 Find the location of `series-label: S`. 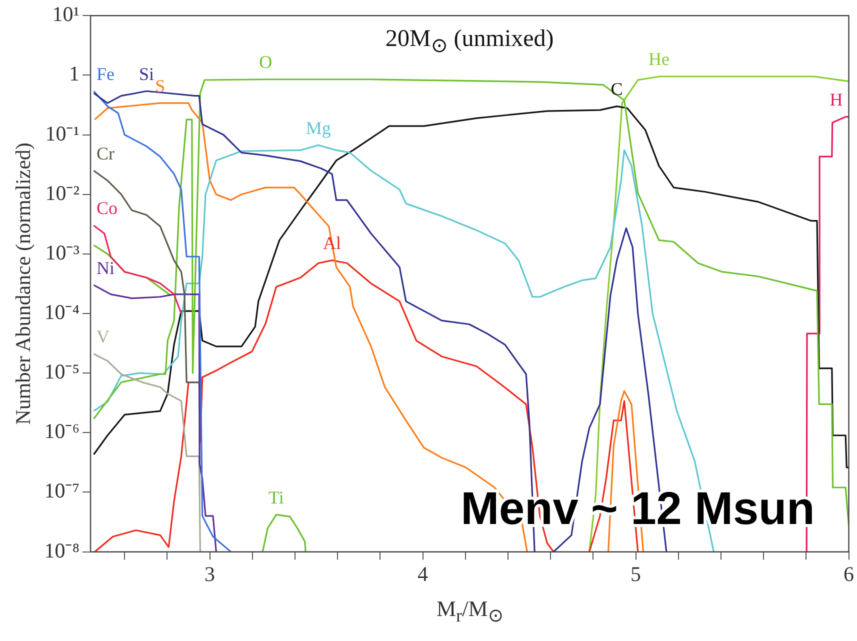

series-label: S is located at coordinates (160, 86).